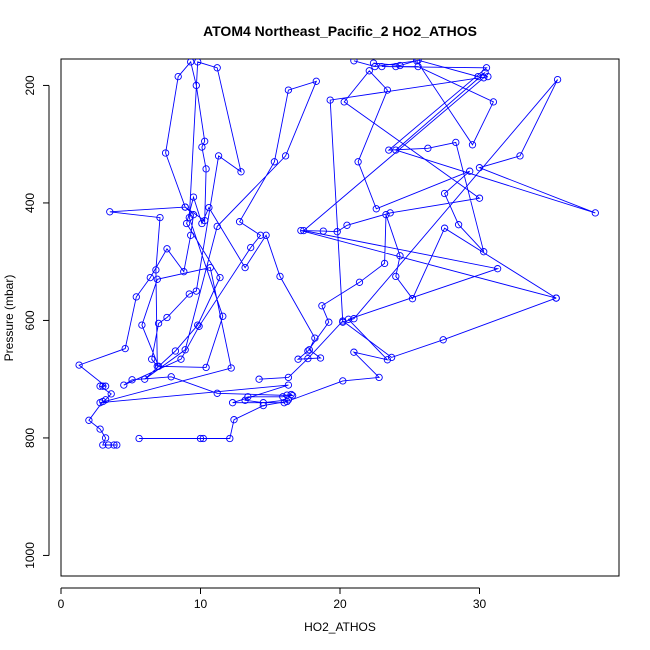  Describe the element at coordinates (201, 604) in the screenshot. I see `x-tick-label: 10` at that location.